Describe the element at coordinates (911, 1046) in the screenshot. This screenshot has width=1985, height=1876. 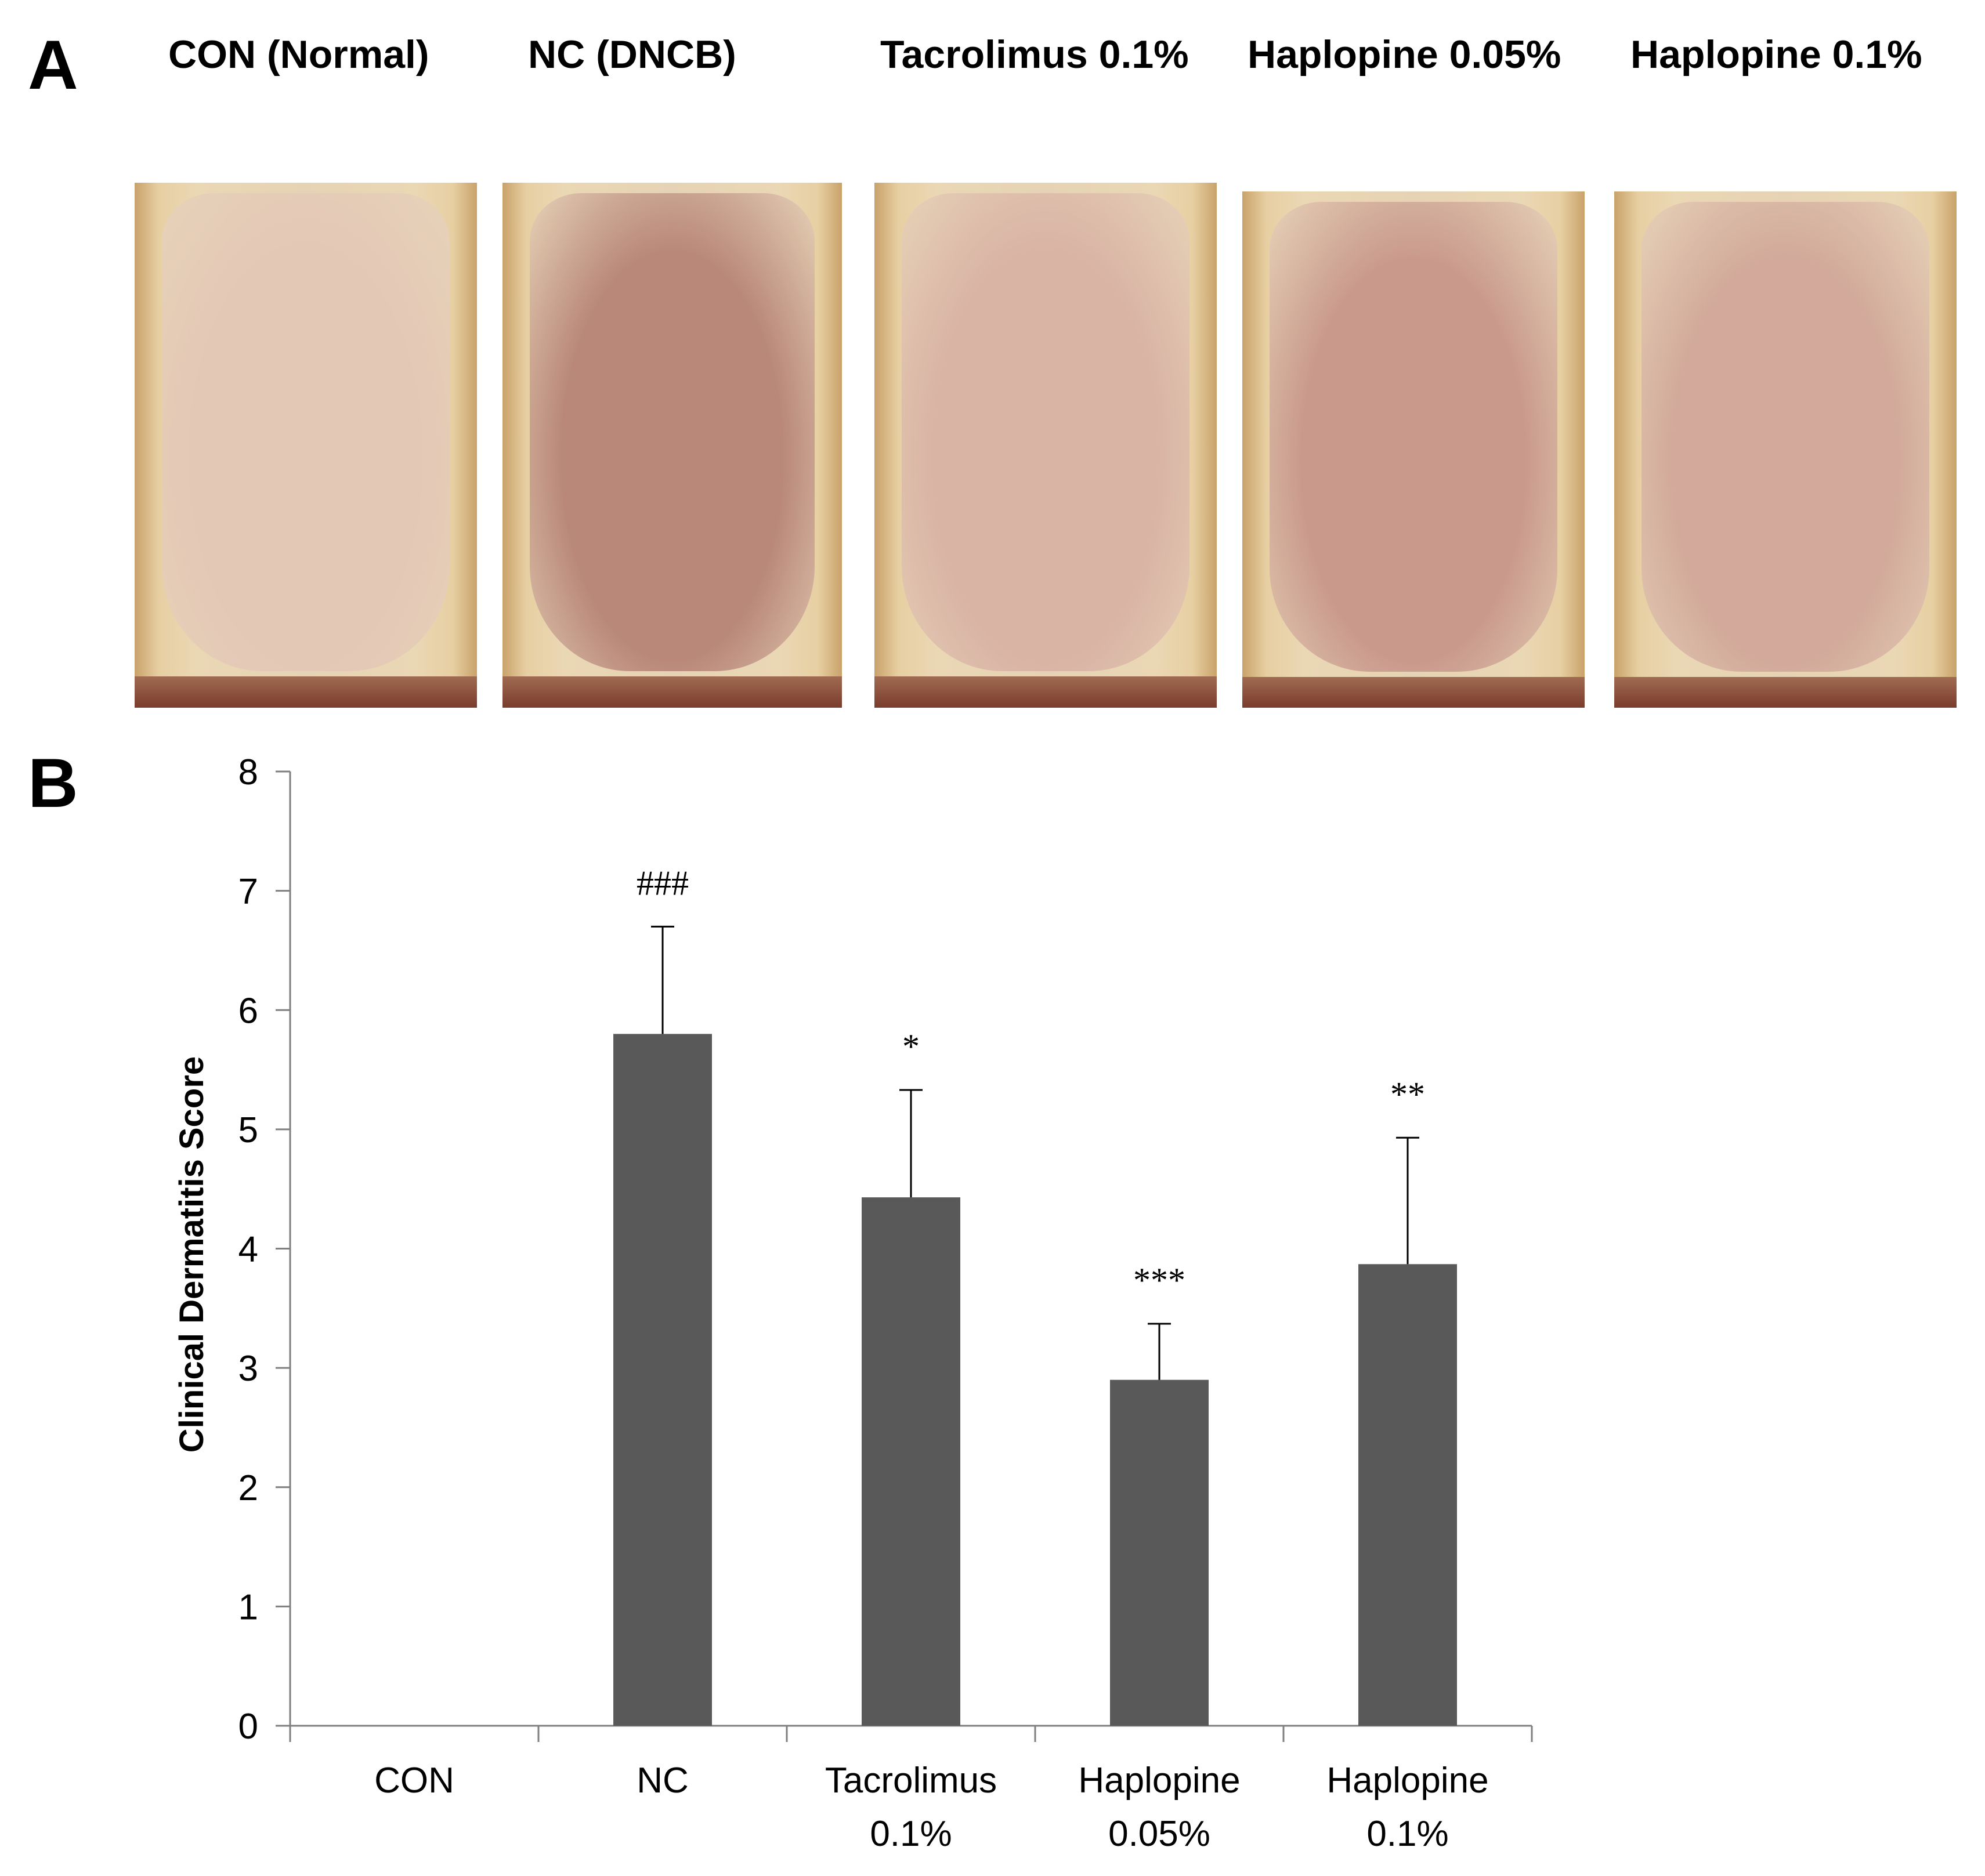
I see `significance-label-2: *` at that location.